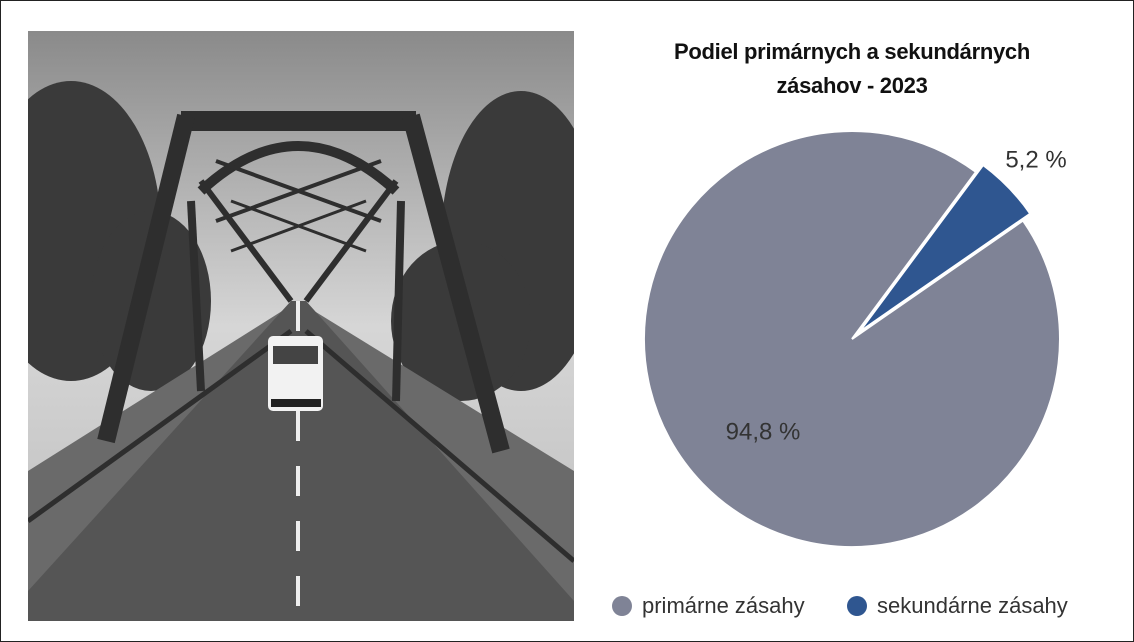  Describe the element at coordinates (723, 605) in the screenshot. I see `legend-label: primárne zásahy` at that location.